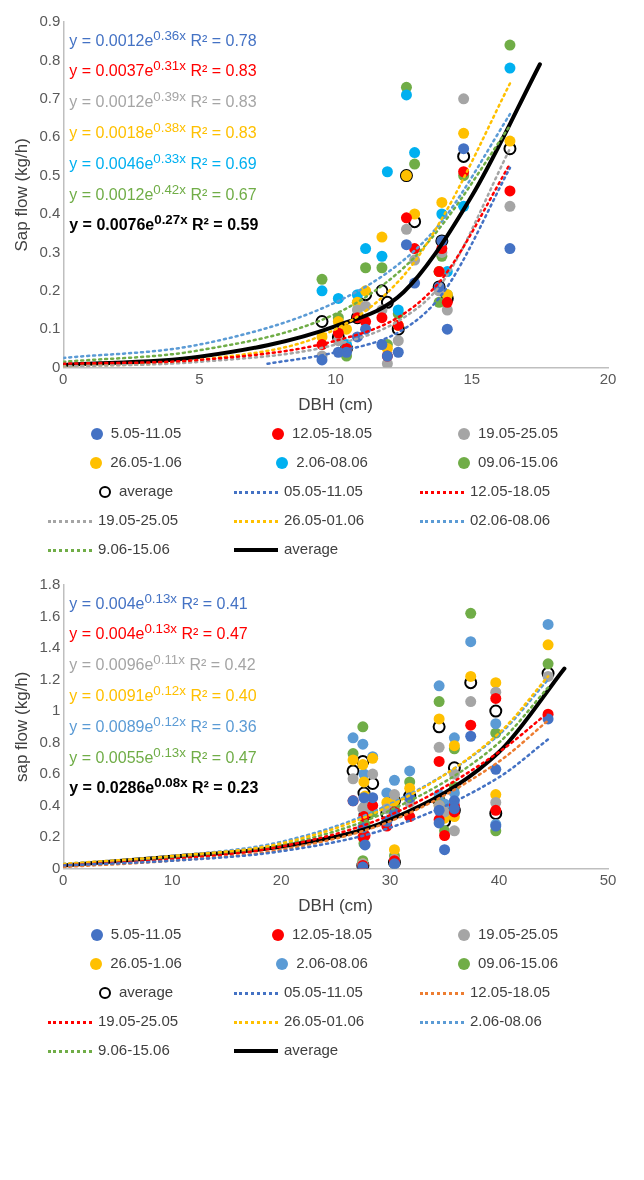 The height and width of the screenshot is (1180, 644). Describe the element at coordinates (164, 786) in the screenshot. I see `annotation: y = 0.0286e$^{0.08x}$ R² = 0.23` at that location.